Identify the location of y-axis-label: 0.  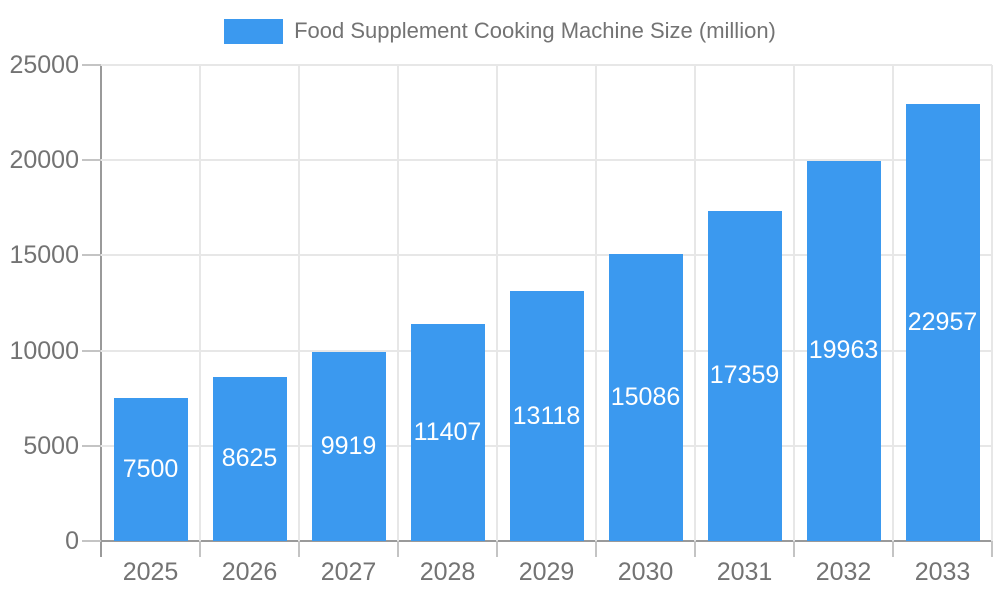
(72, 541).